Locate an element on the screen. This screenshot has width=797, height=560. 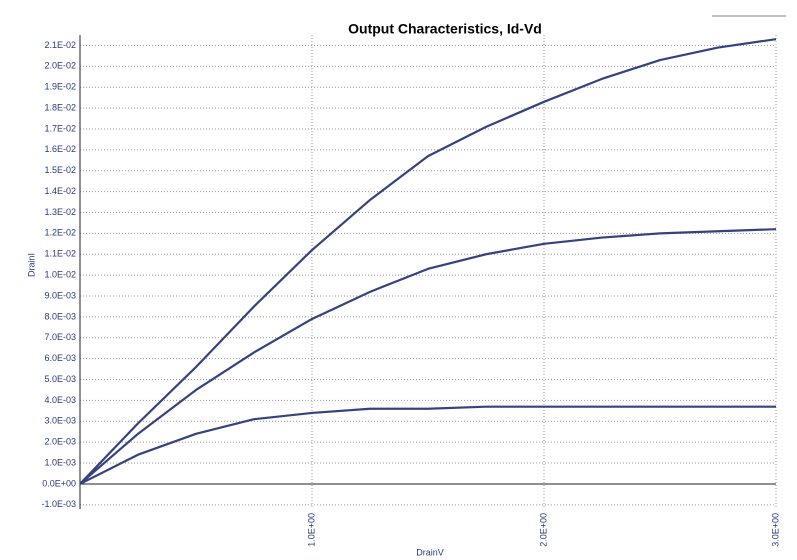
y-tick-label: 1.3E-02 is located at coordinates (60, 212).